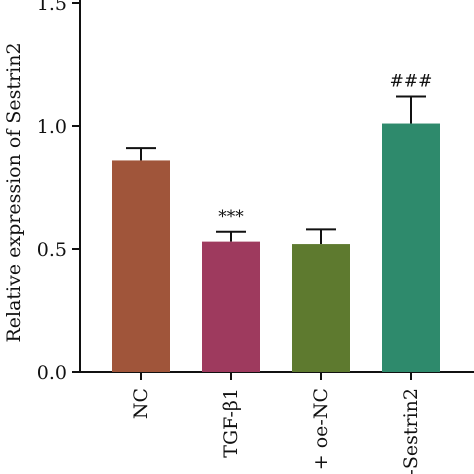 The width and height of the screenshot is (474, 474). I want to click on x-tick-label: NC, so click(141, 403).